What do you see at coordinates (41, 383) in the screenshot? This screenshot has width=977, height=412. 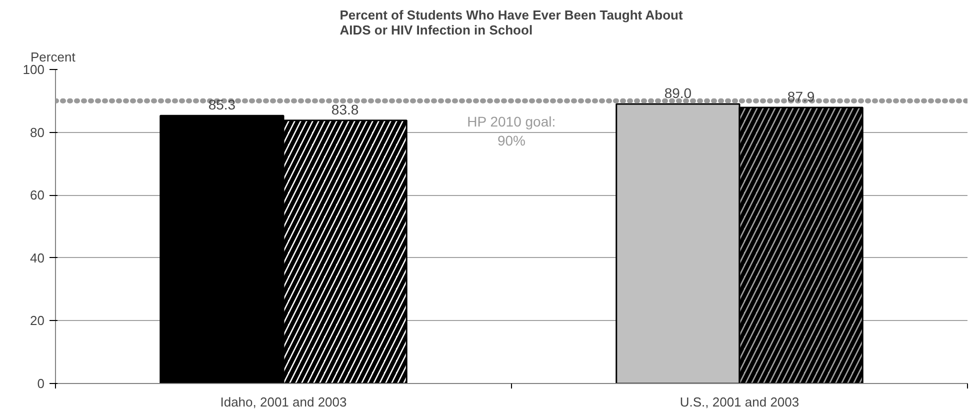 I see `y-tick-label: 0` at bounding box center [41, 383].